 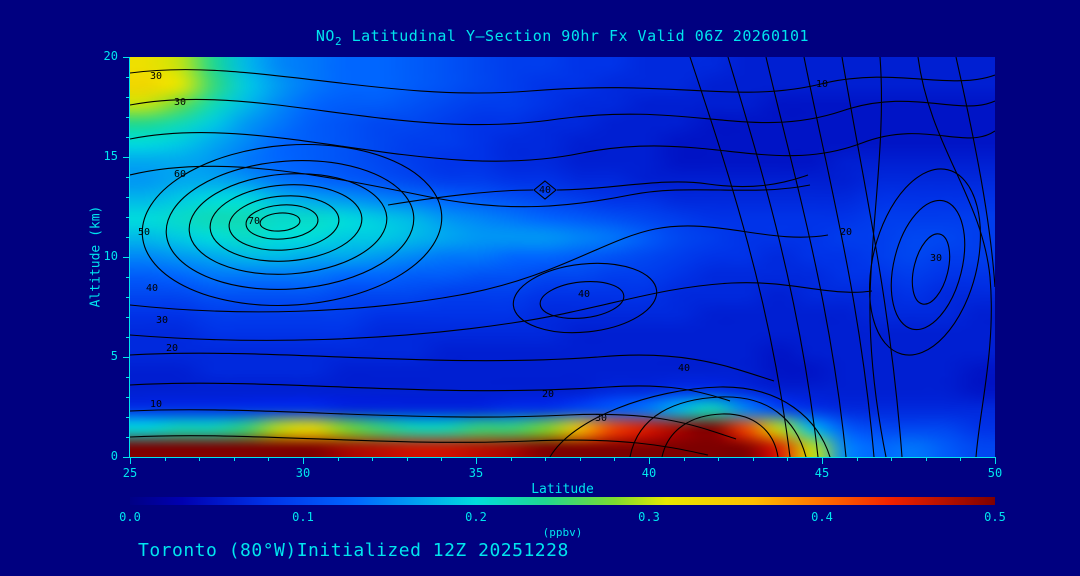 I want to click on colorbar-tick-label: 0.0, so click(x=130, y=517).